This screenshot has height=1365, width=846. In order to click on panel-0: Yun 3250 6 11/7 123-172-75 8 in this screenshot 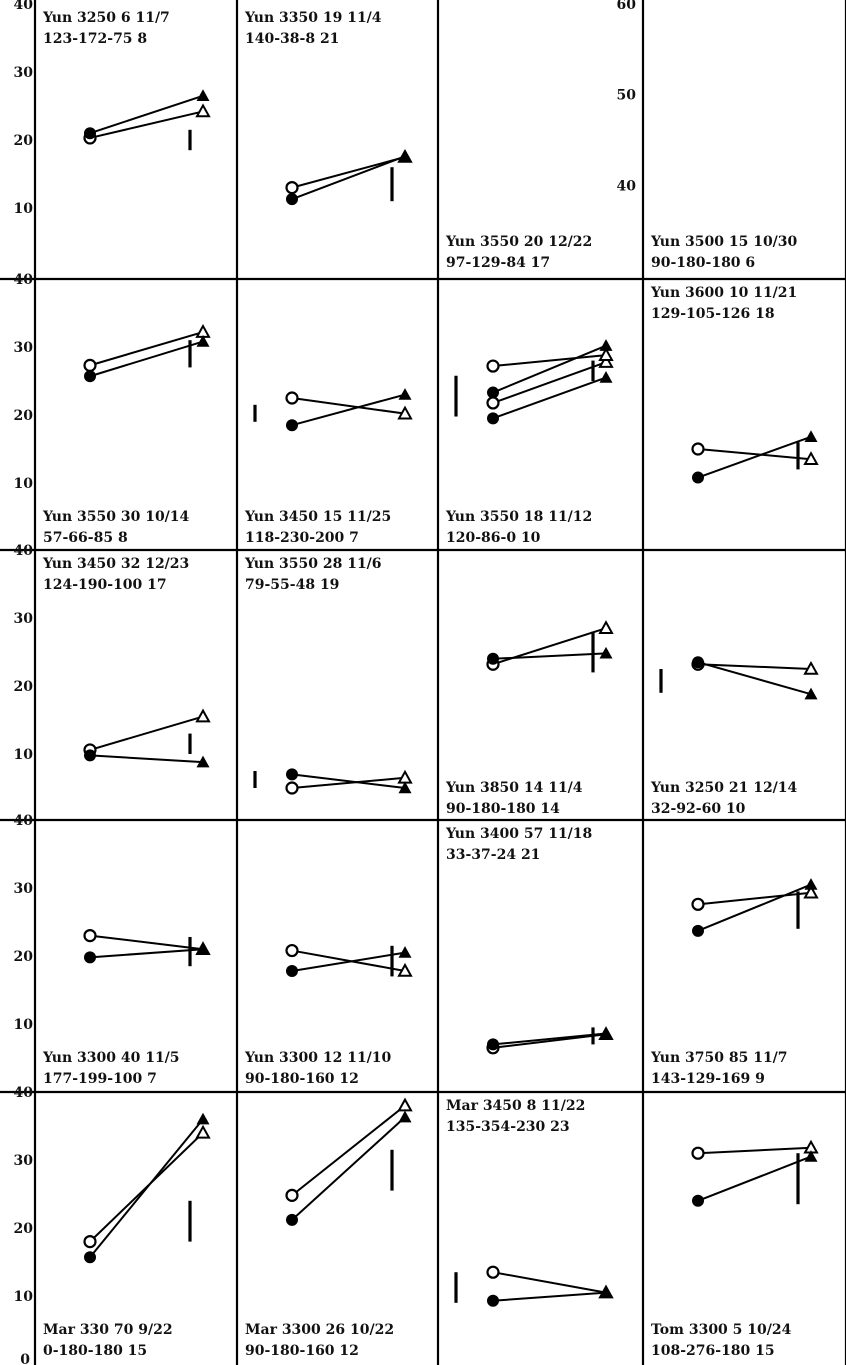, I will do `click(126, 80)`.